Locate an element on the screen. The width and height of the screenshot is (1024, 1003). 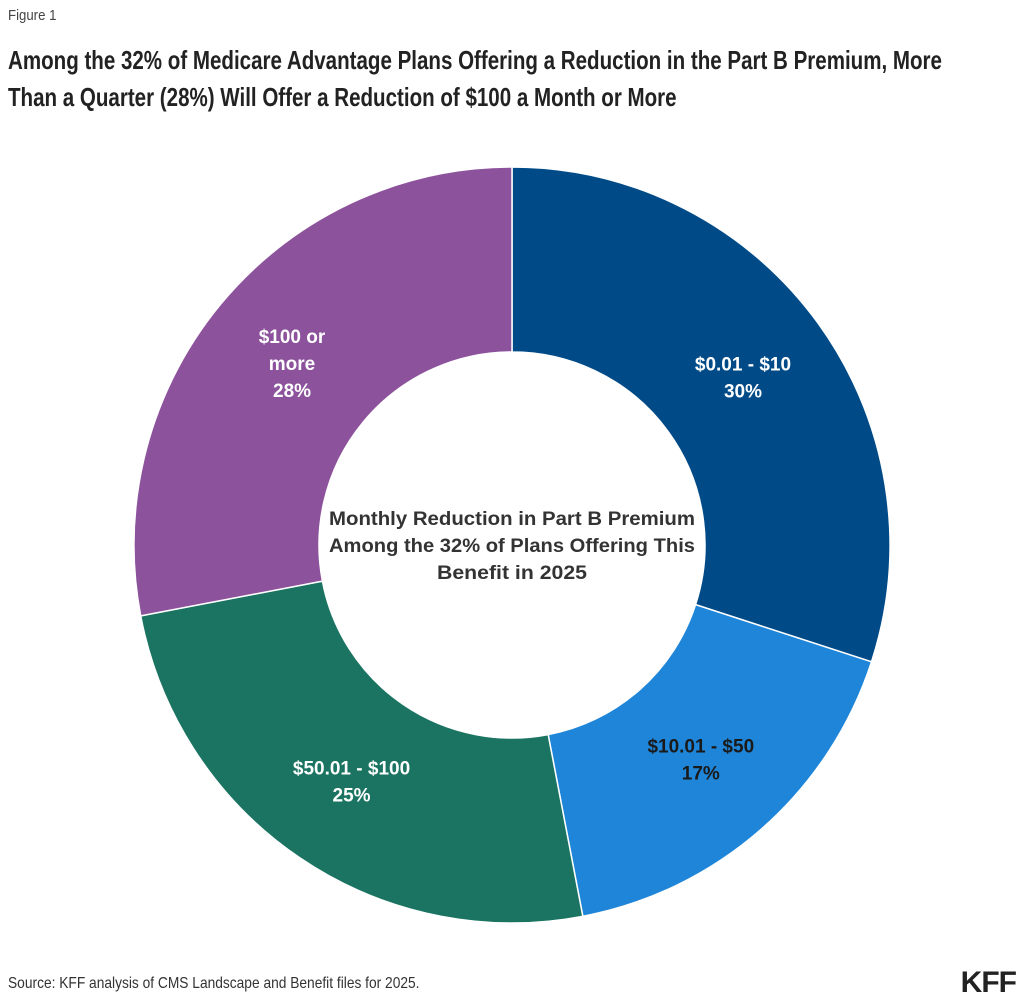
data-label-0-1: 30% is located at coordinates (743, 392).